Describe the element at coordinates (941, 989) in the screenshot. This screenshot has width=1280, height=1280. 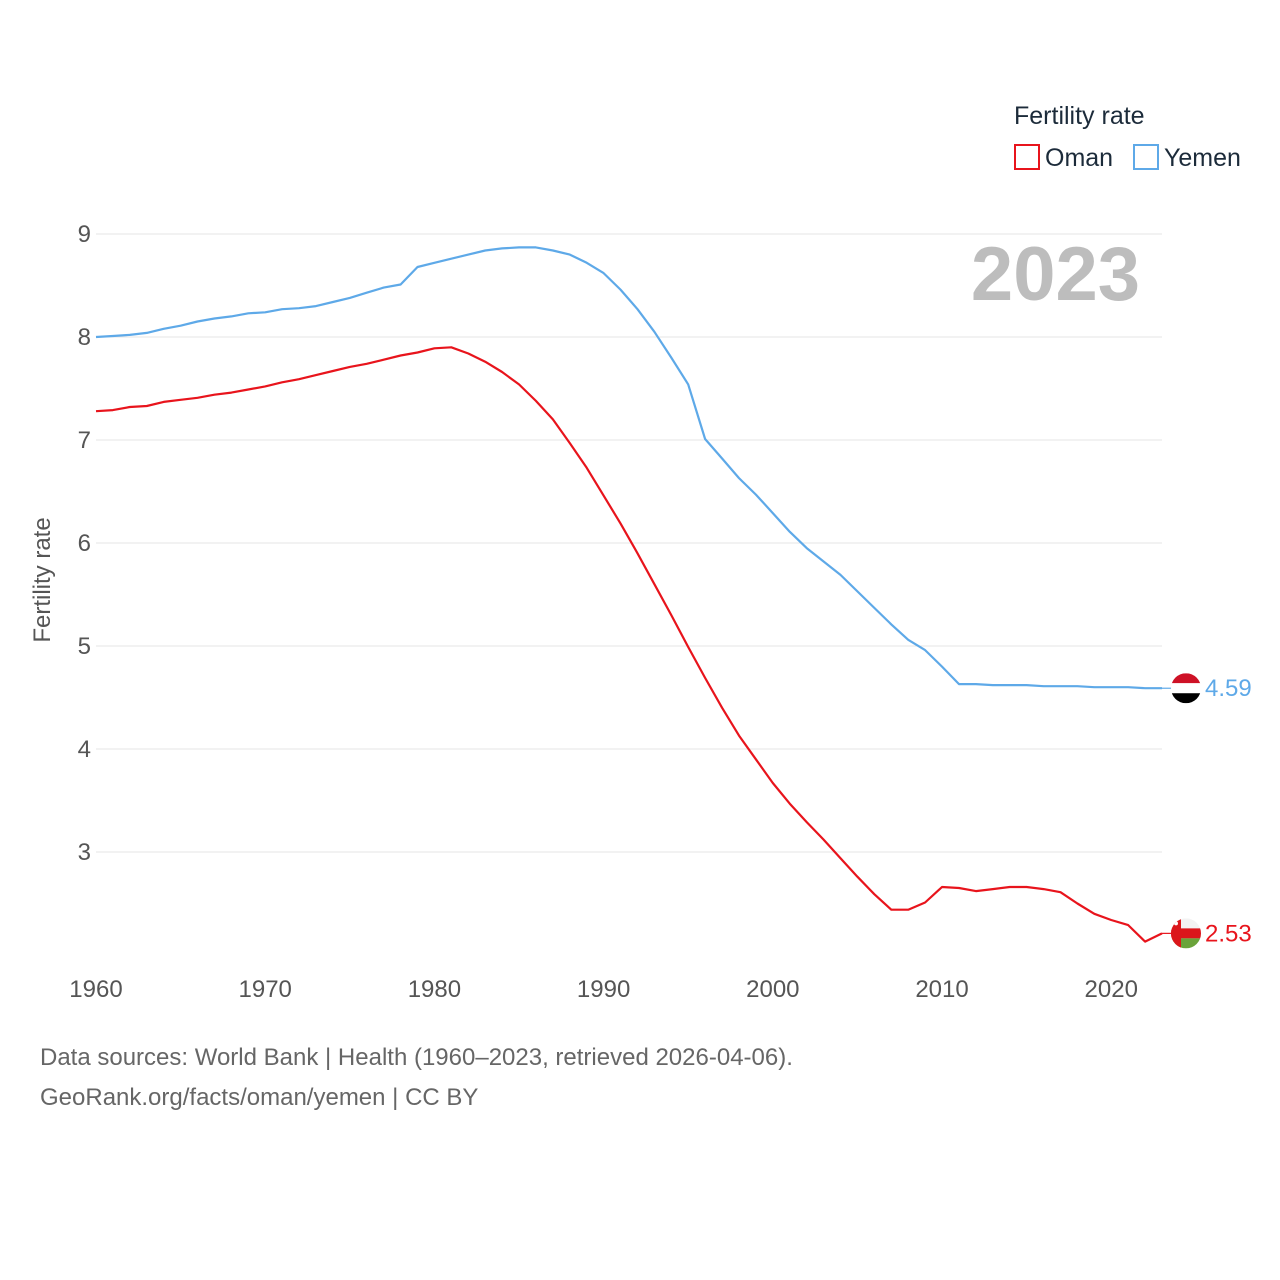
I see `x-tick-2010: 2010` at that location.